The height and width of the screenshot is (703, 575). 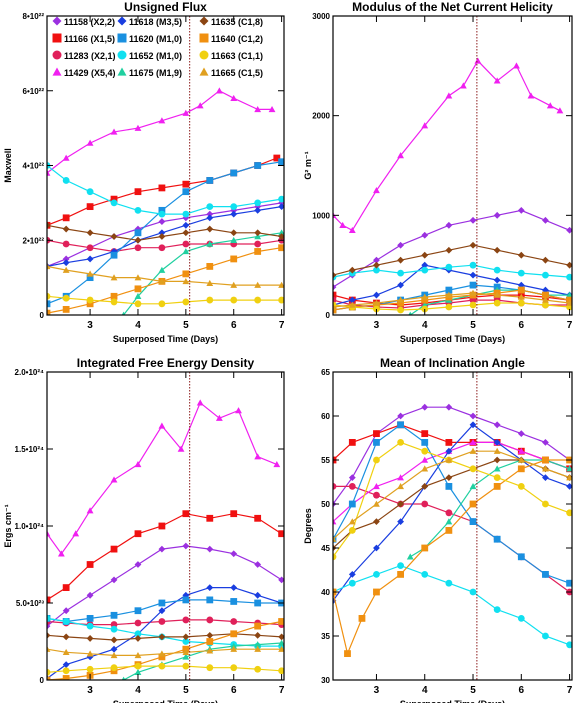 What do you see at coordinates (325, 504) in the screenshot?
I see `y-tick-label: 50` at bounding box center [325, 504].